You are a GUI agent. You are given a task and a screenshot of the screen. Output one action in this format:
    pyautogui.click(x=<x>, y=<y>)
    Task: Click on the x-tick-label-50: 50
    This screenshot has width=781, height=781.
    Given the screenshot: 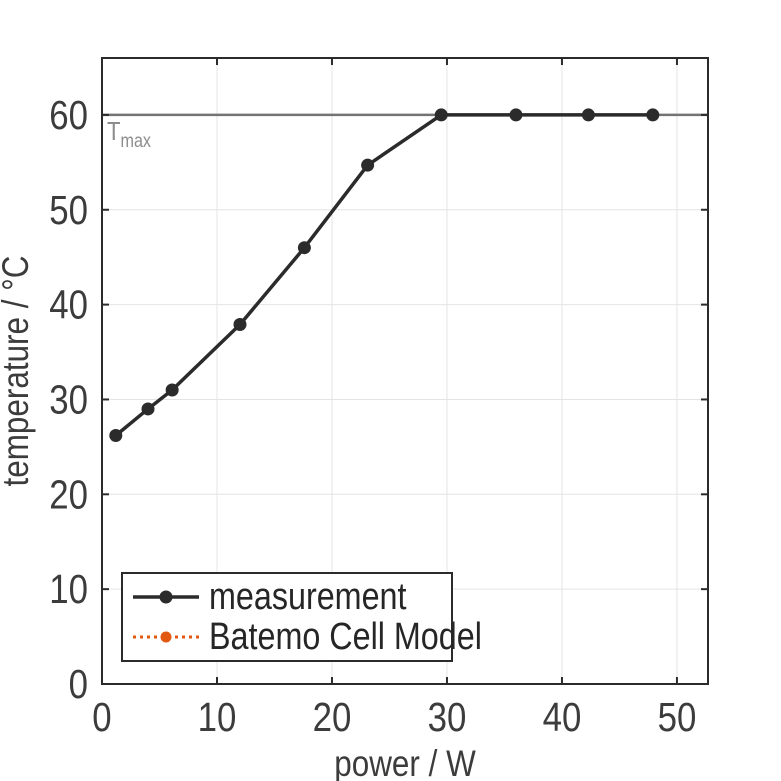 What is the action you would take?
    pyautogui.click(x=677, y=717)
    